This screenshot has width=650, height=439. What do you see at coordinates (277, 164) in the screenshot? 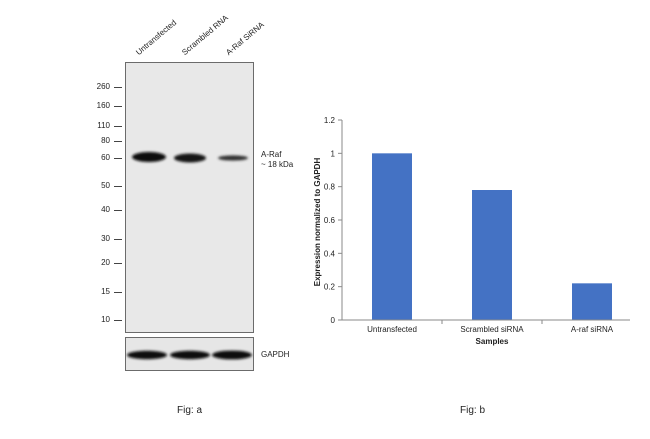
I see `band-label-size: ~ 18 kDa` at bounding box center [277, 164].